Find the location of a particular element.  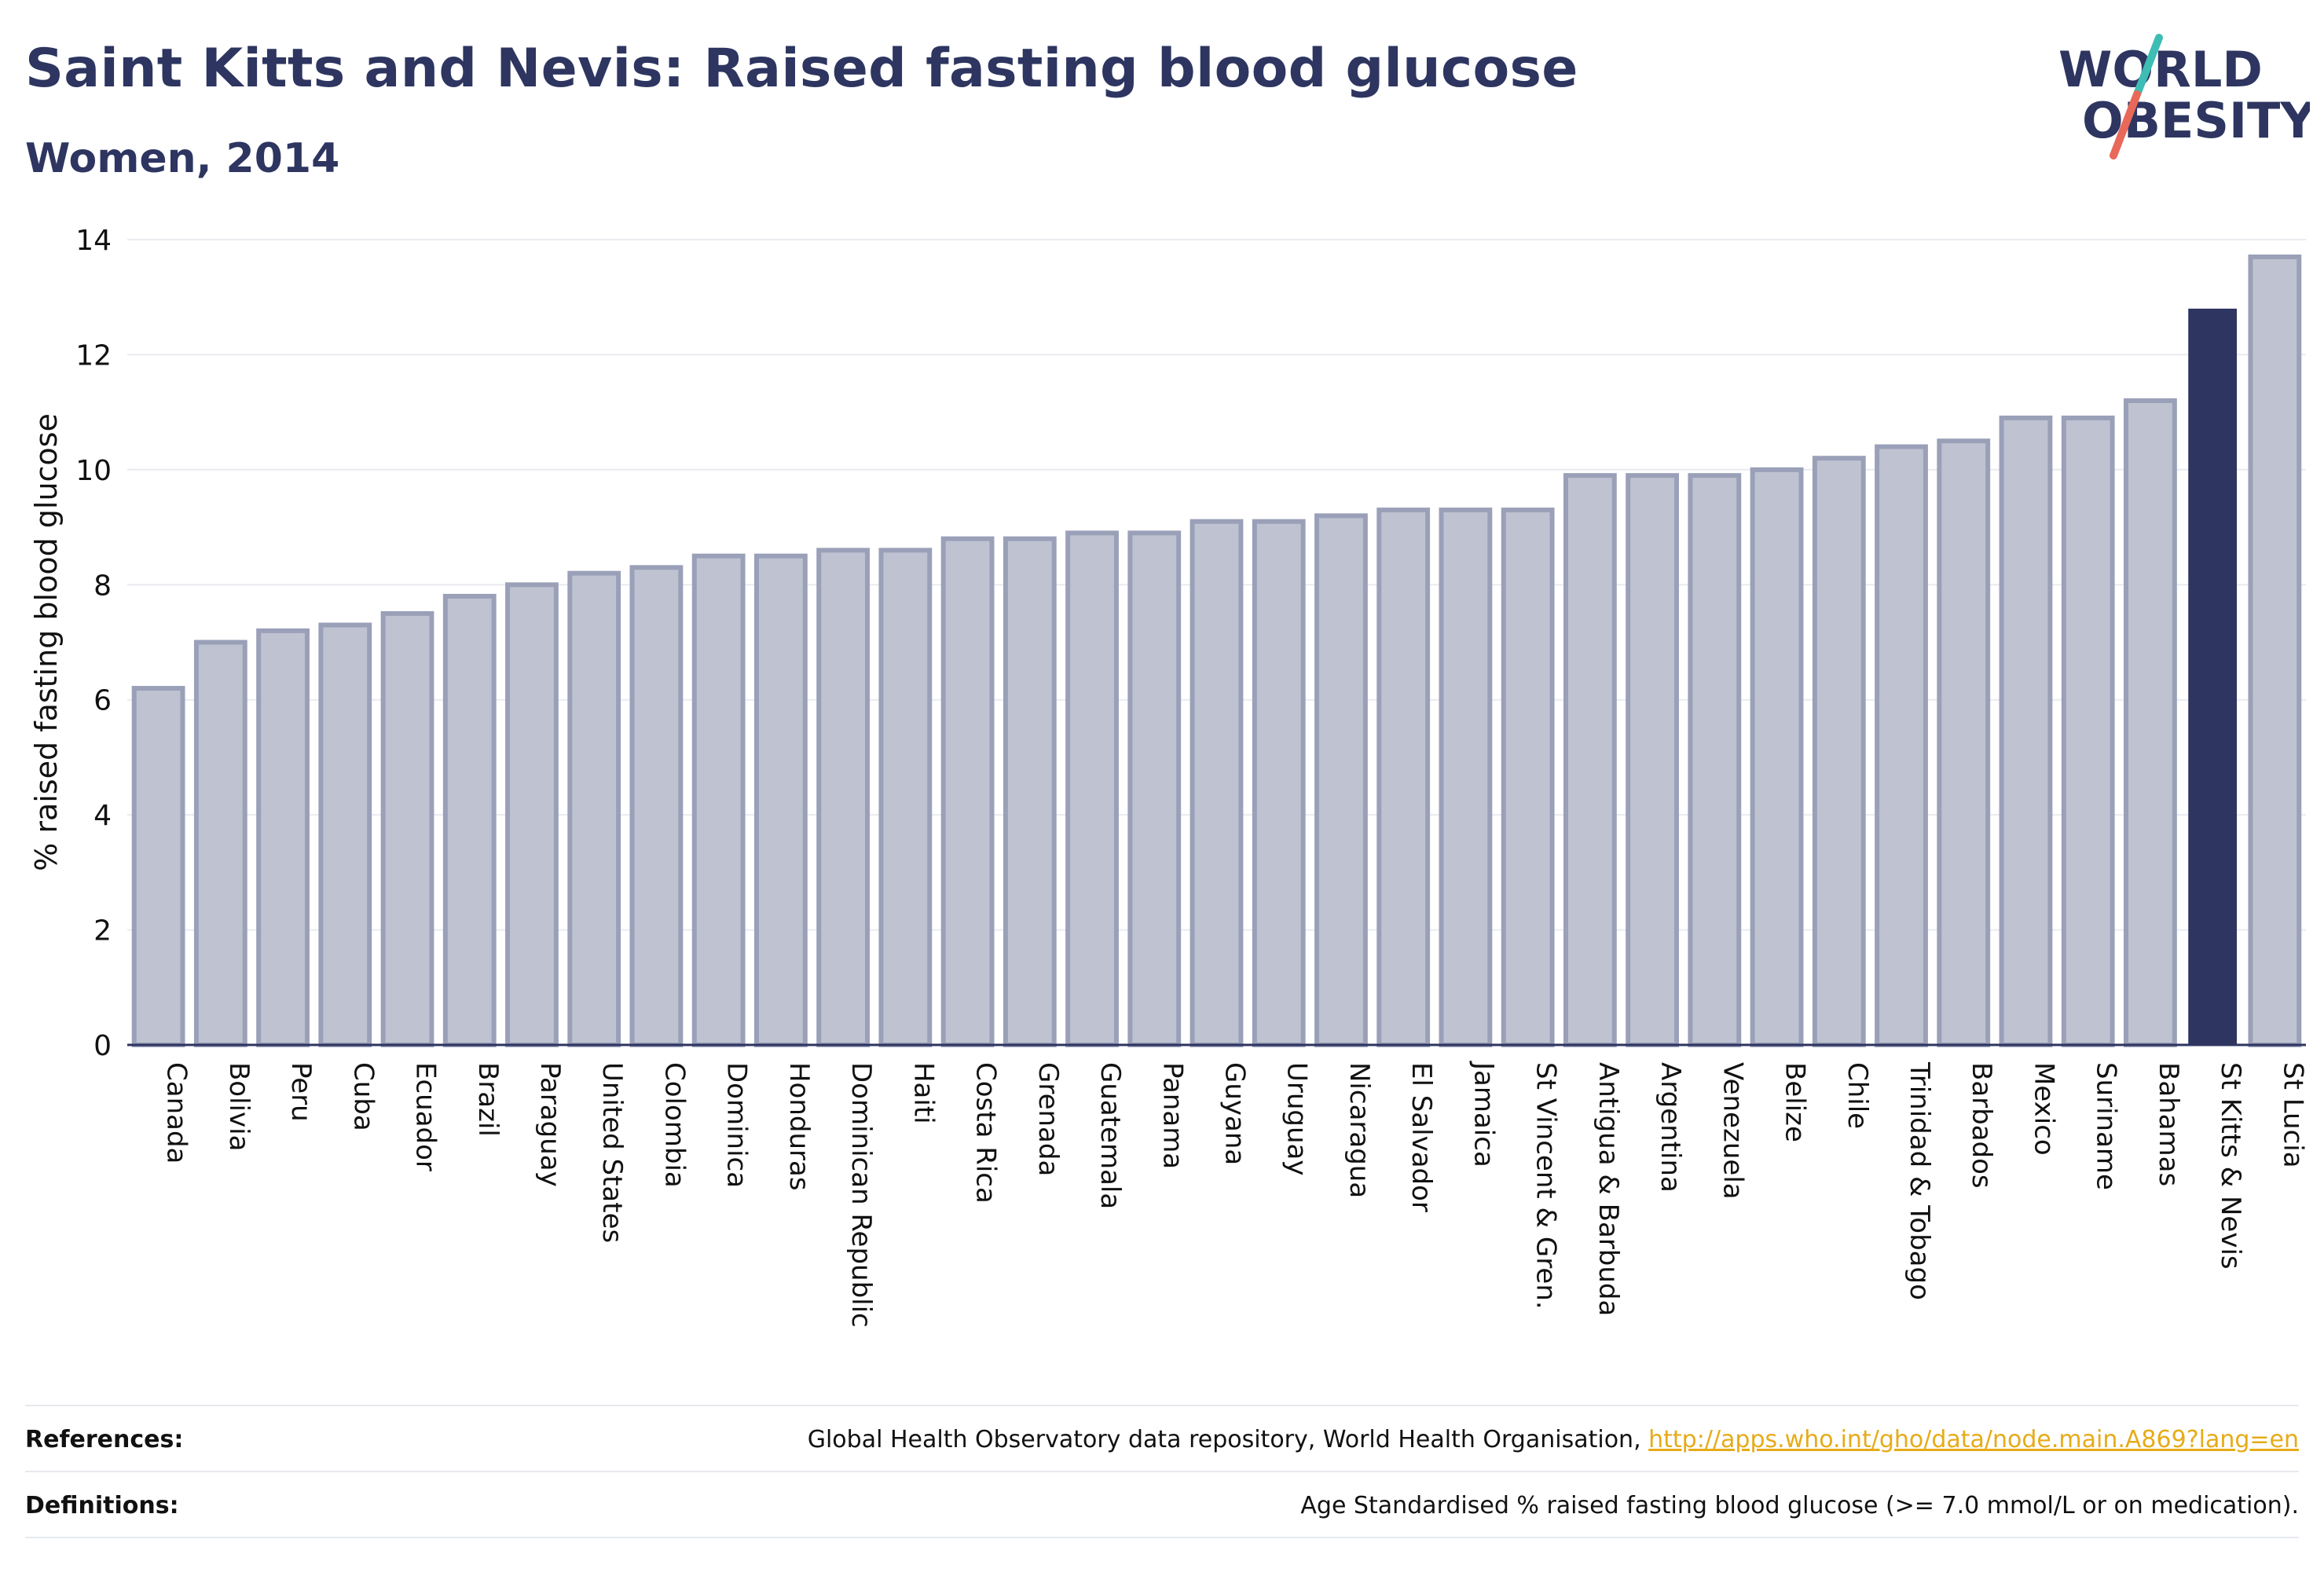

logo-slash-red is located at coordinates (2125, 124).